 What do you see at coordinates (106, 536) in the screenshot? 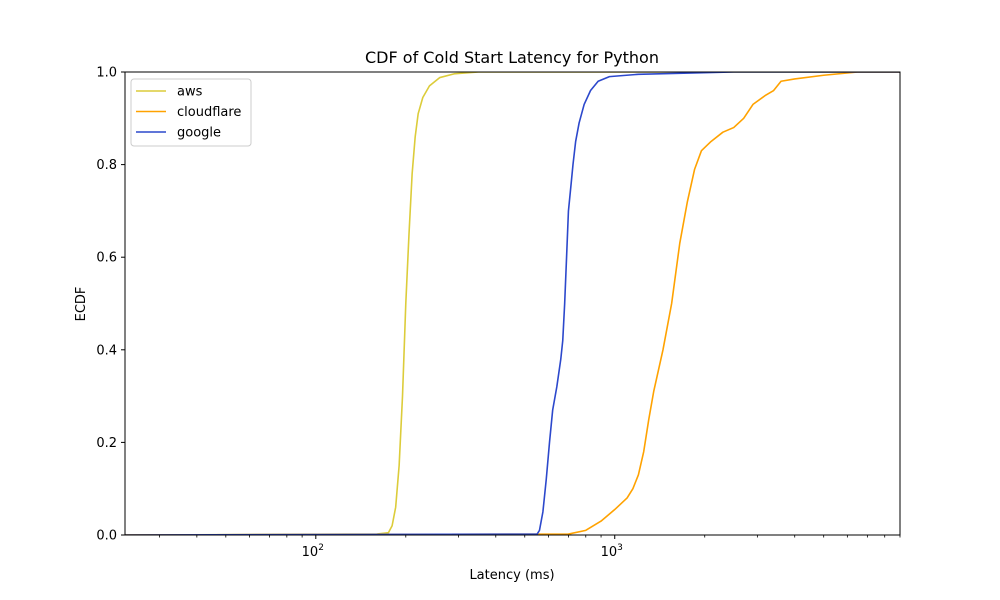
I see `y-tick-label: 0.0` at bounding box center [106, 536].